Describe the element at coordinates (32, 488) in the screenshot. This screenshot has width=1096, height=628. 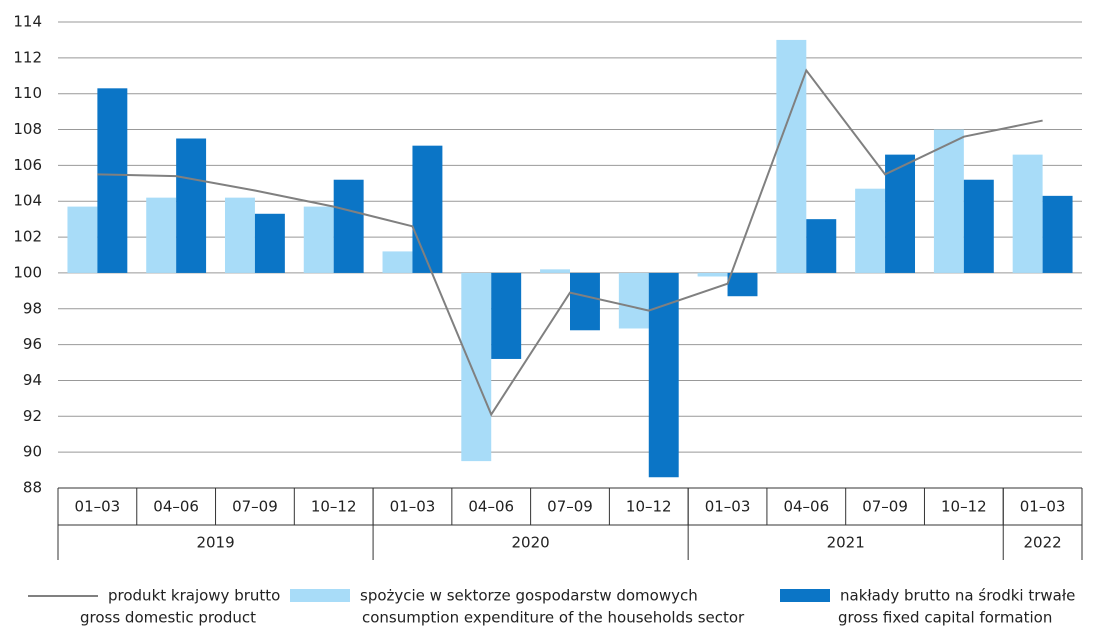
I see `y-tick-label: 88` at that location.